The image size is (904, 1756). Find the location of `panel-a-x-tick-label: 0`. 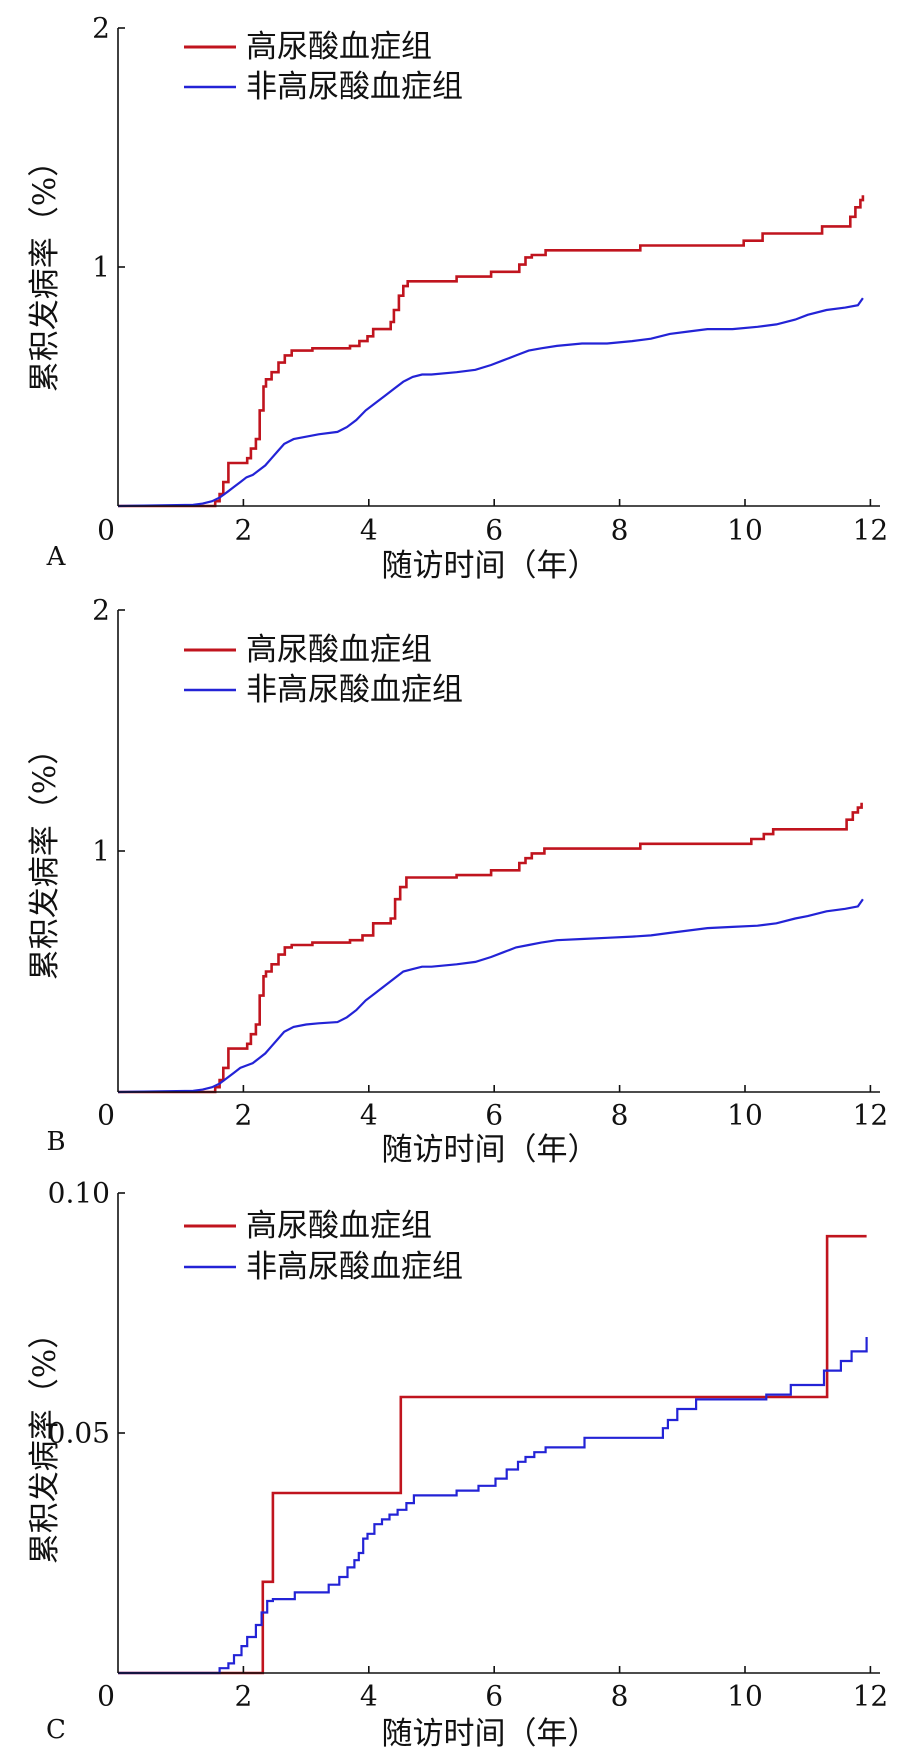

panel-a-x-tick-label: 0 is located at coordinates (106, 530).